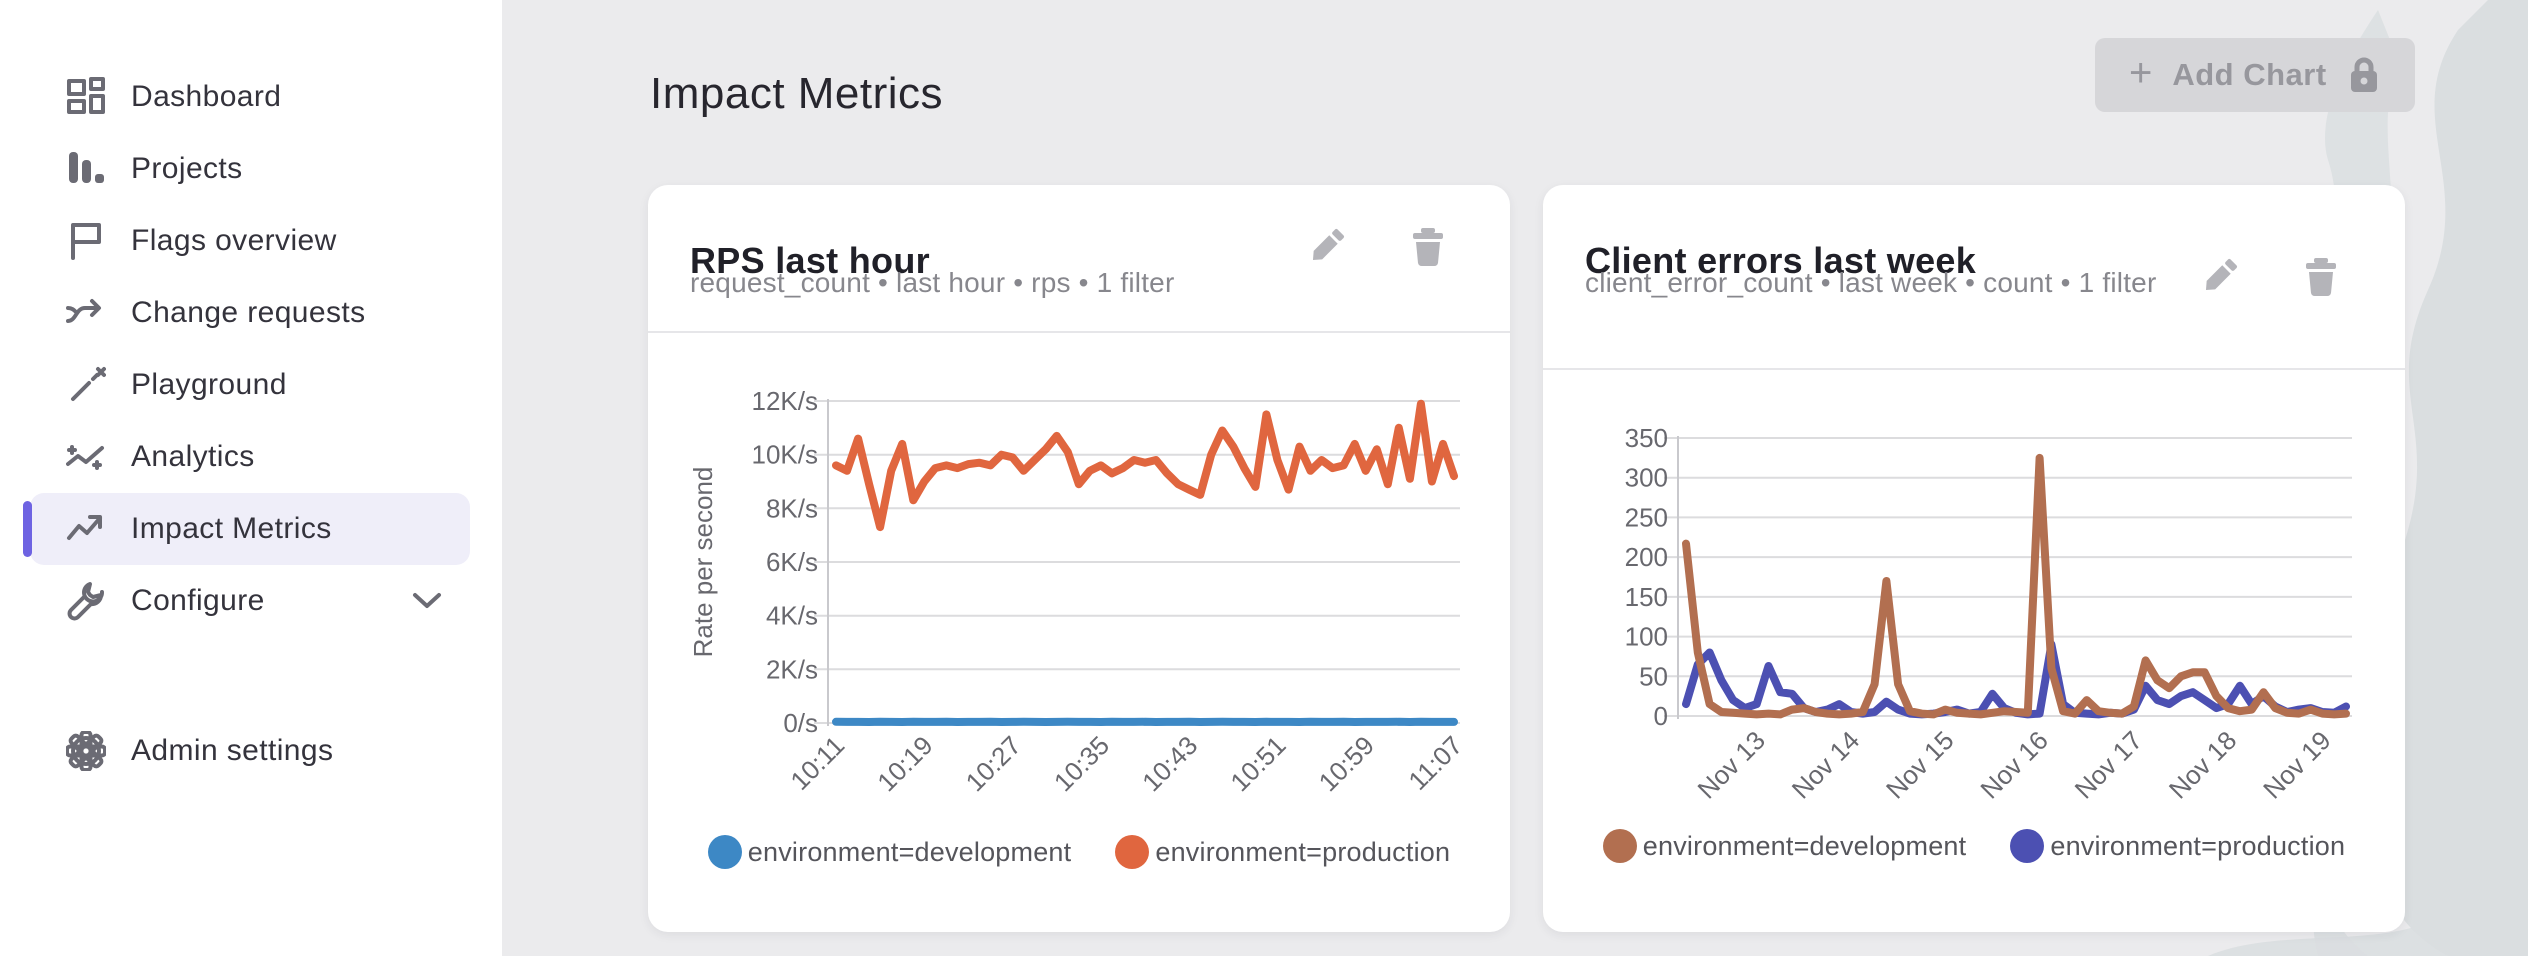 Image resolution: width=2528 pixels, height=956 pixels. What do you see at coordinates (1646, 478) in the screenshot?
I see `y-tick-label: 300` at bounding box center [1646, 478].